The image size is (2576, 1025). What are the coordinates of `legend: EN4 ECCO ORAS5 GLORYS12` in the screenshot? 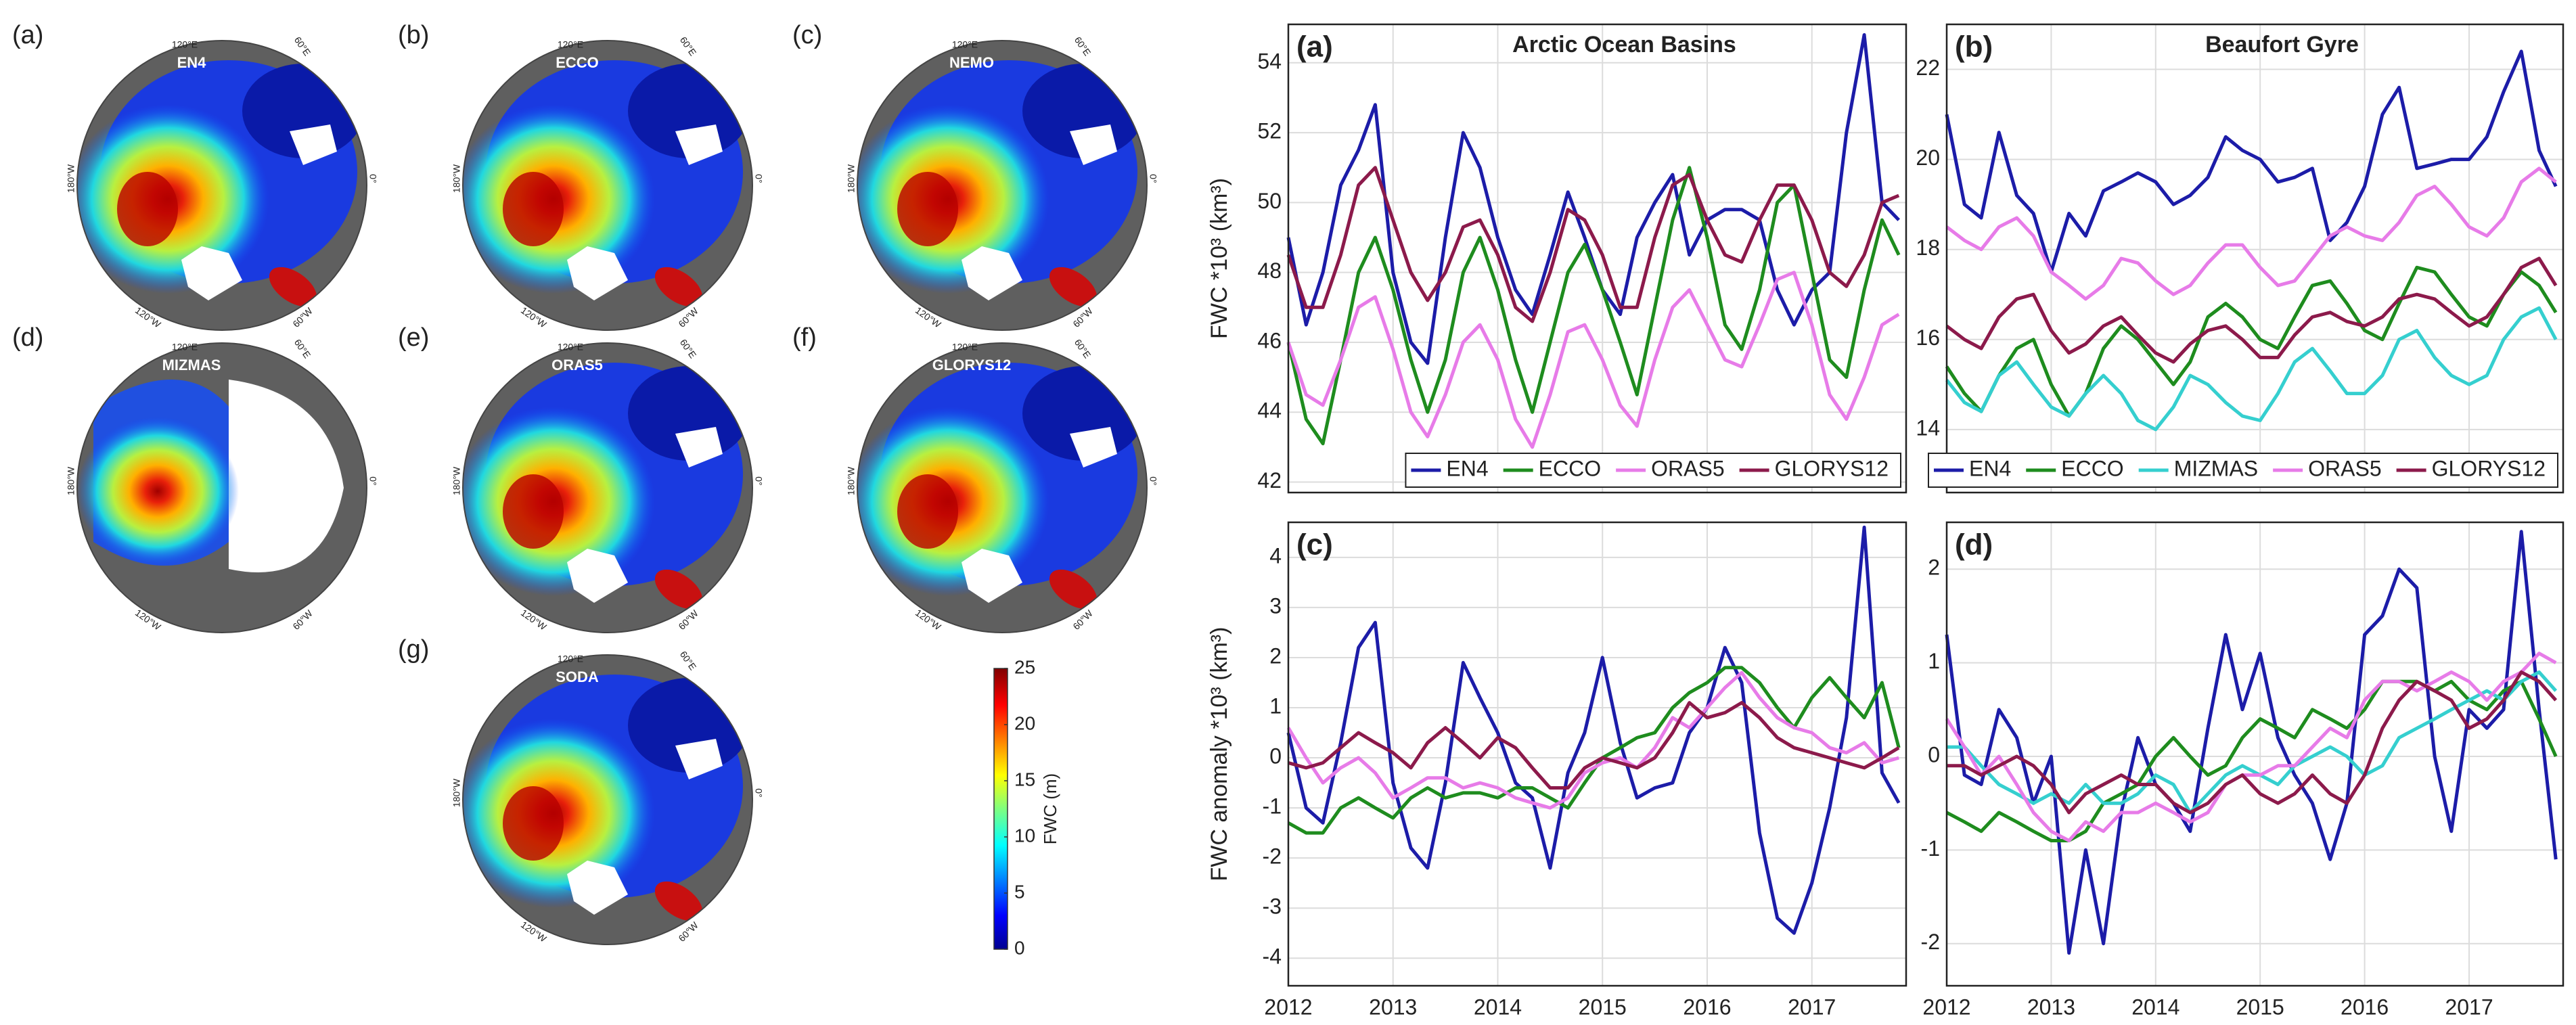 It's located at (1653, 470).